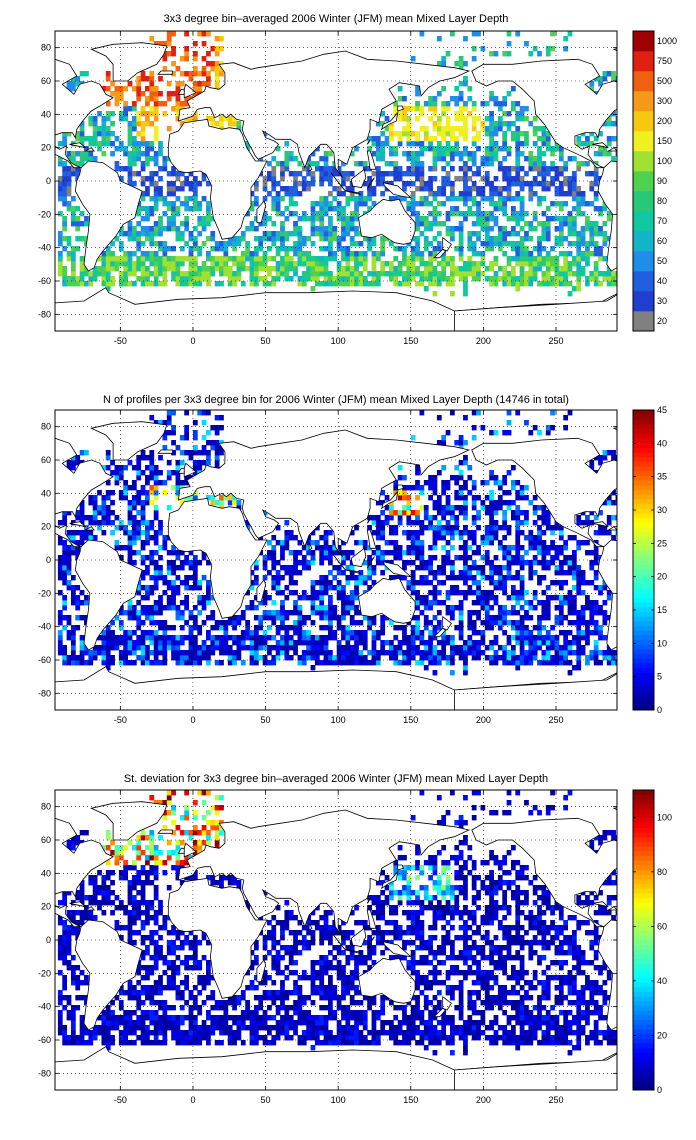 Image resolution: width=696 pixels, height=1140 pixels. Describe the element at coordinates (643, 181) in the screenshot. I see `colorbar-frame` at that location.